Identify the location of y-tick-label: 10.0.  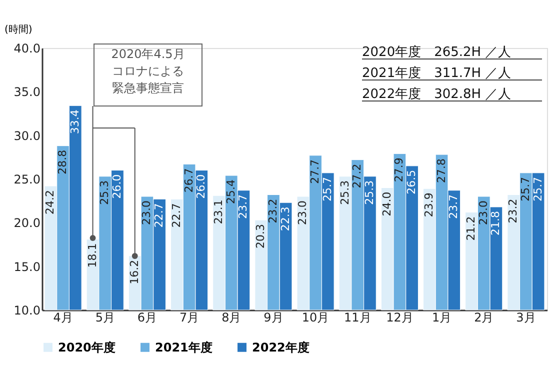
(27, 311).